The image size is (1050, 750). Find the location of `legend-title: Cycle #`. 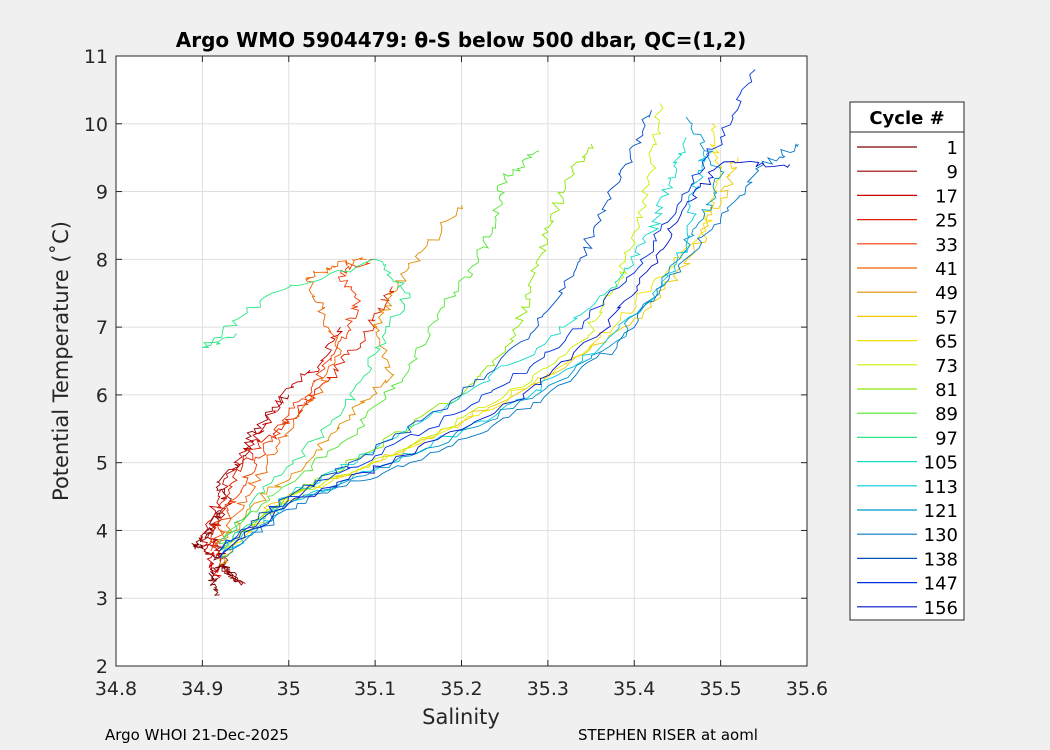

legend-title: Cycle # is located at coordinates (906, 118).